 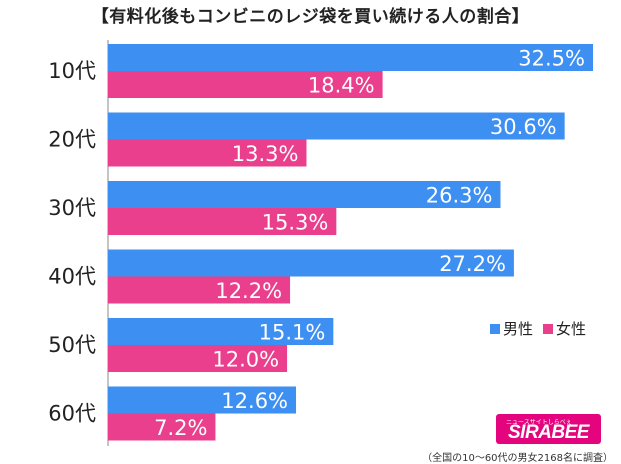 What do you see at coordinates (495, 328) in the screenshot?
I see `legend-swatch-male` at bounding box center [495, 328].